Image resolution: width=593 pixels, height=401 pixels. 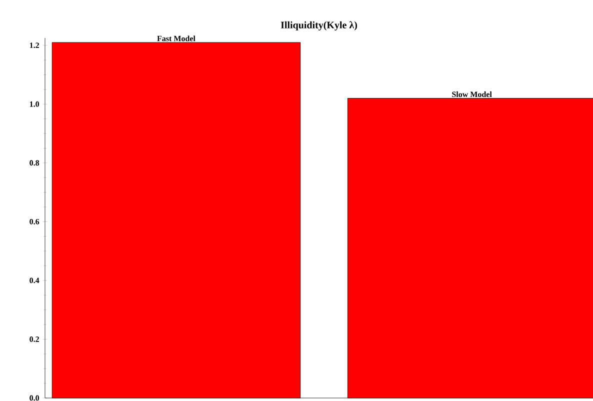 I want to click on y-tick-label: 1.2, so click(x=34, y=45).